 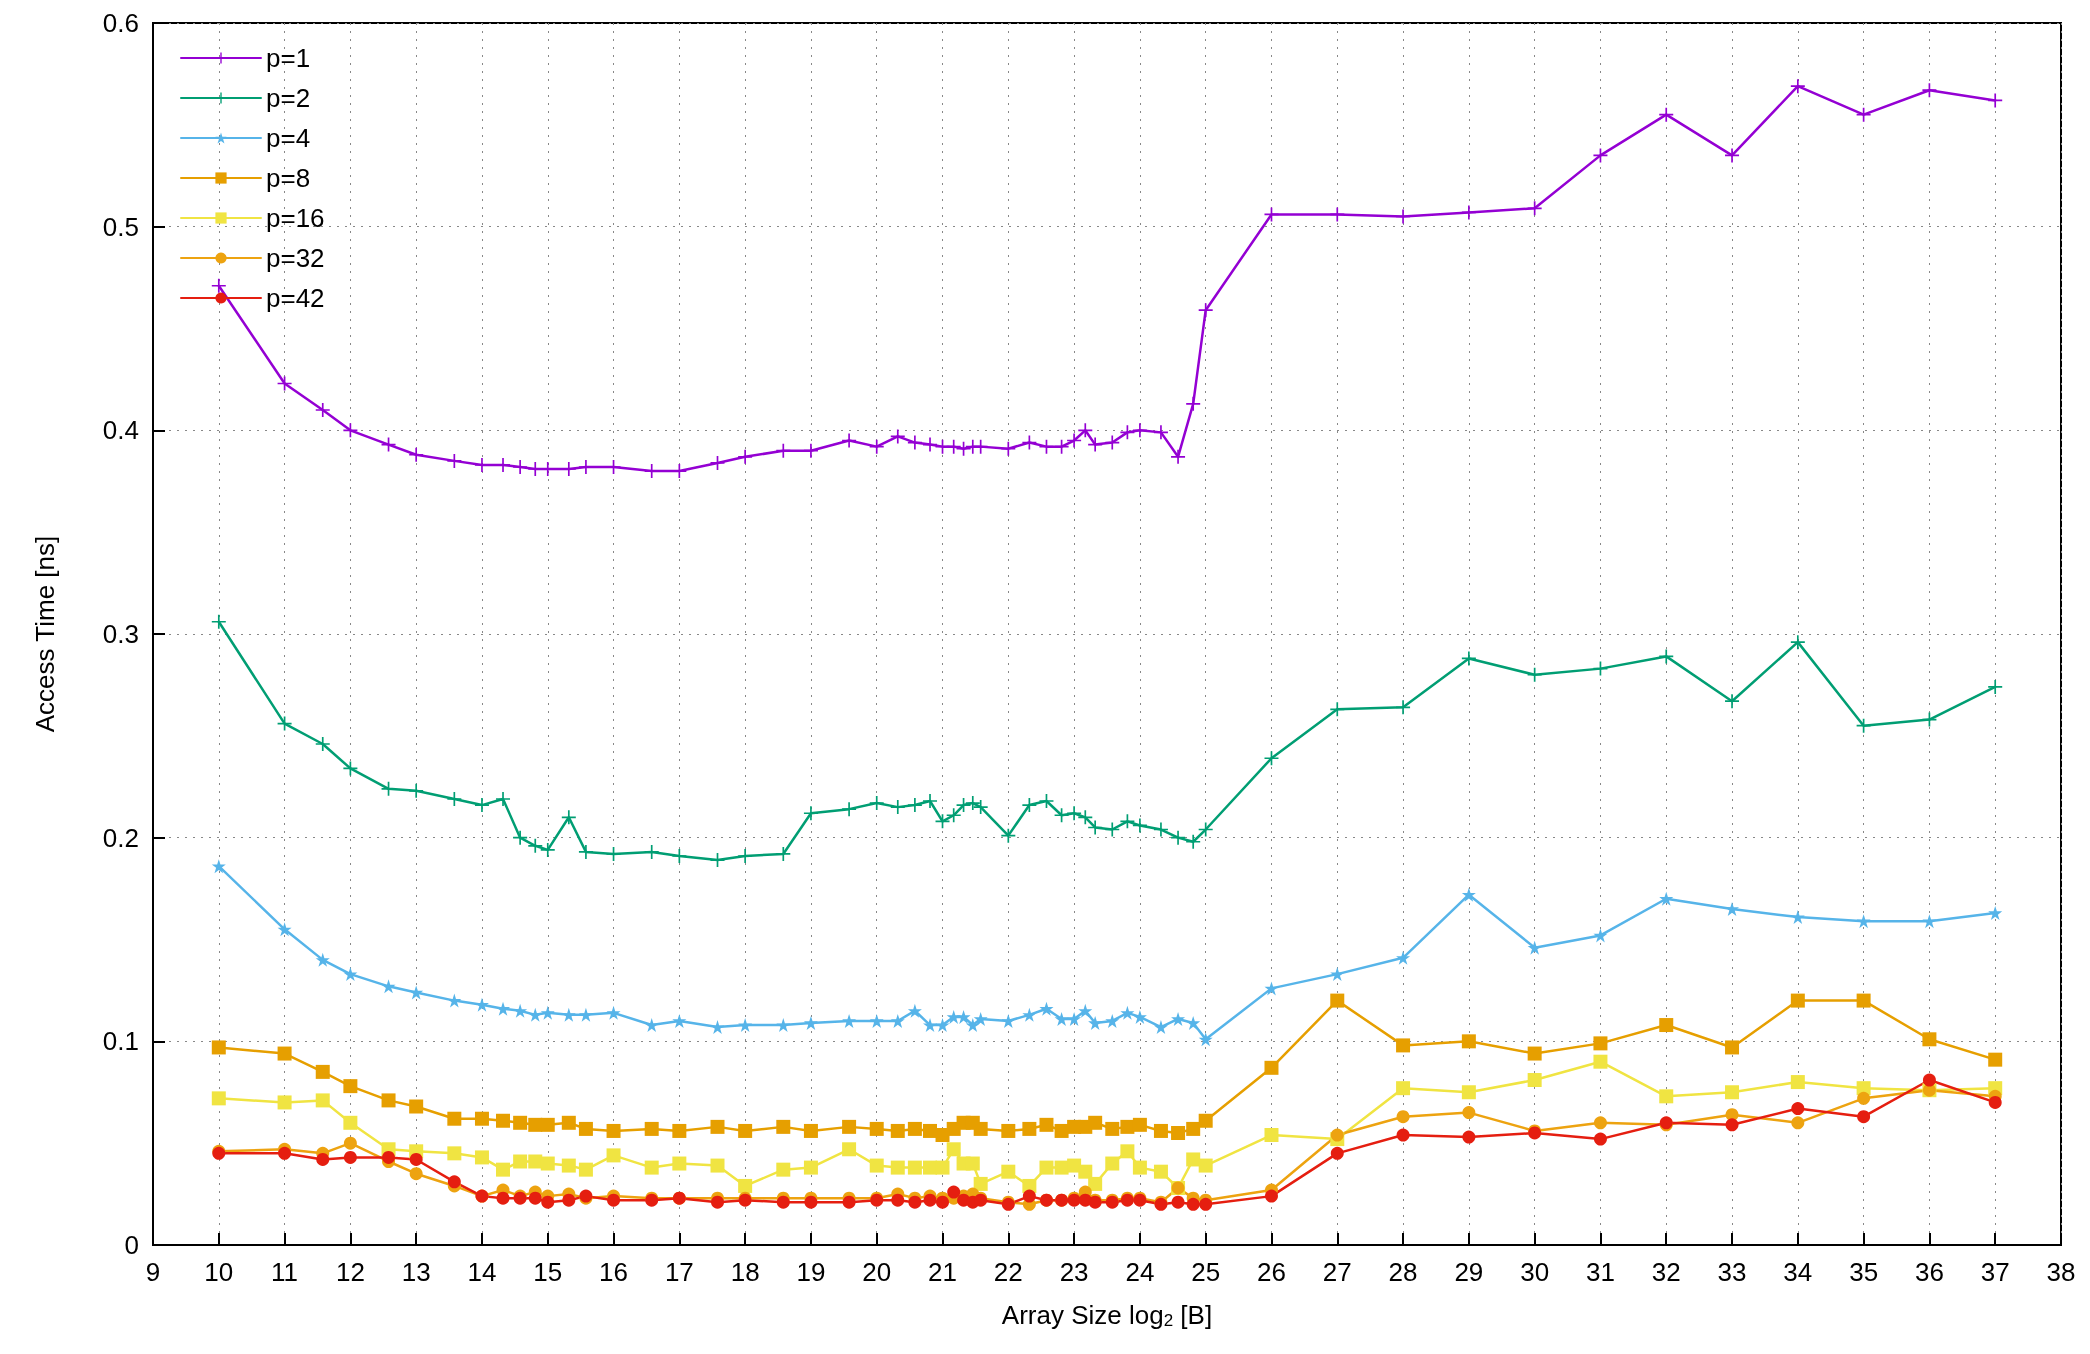 I want to click on y-tick-label: 0.4, so click(x=120, y=430).